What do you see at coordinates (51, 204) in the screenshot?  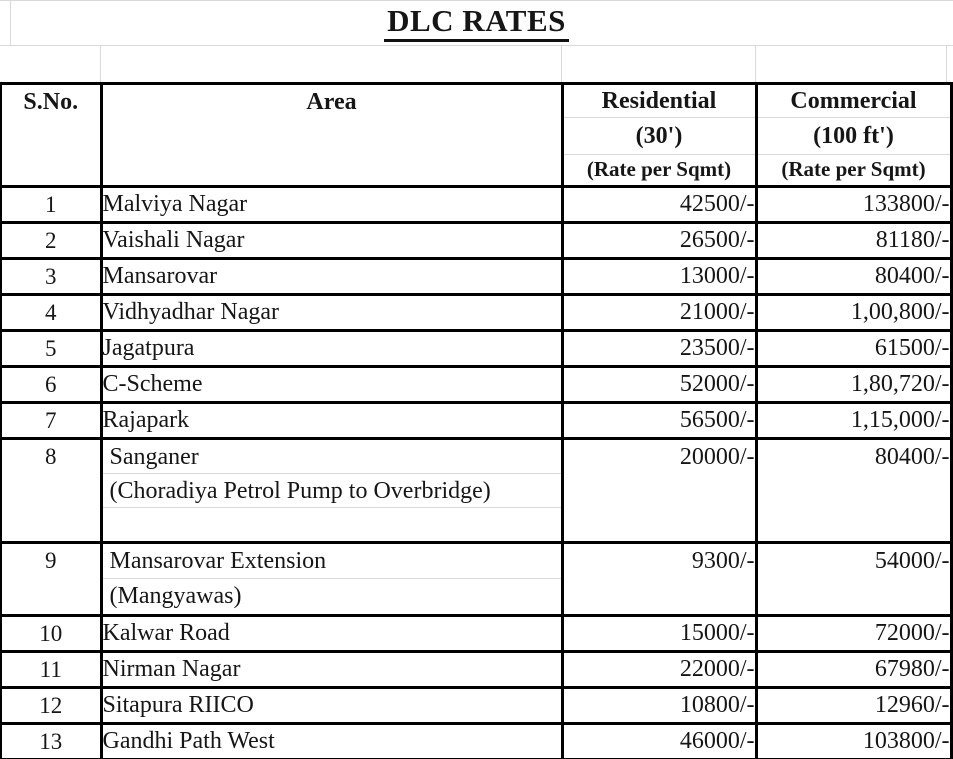 I see `sno-cell: 1` at bounding box center [51, 204].